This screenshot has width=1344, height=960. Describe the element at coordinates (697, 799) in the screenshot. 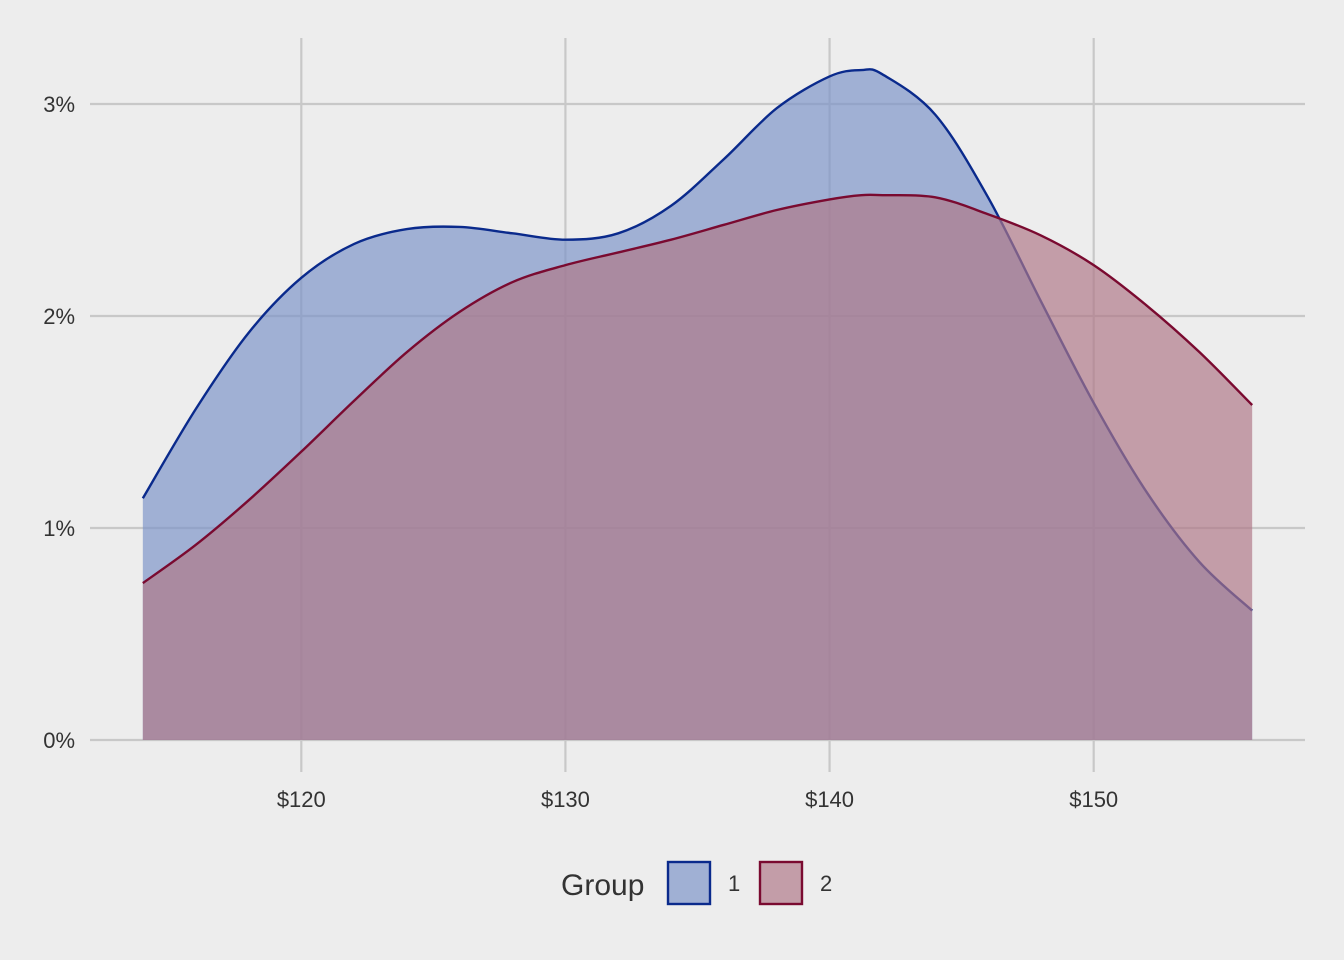

I see `x-axis-ticks: $120 $130 $140 $150` at that location.